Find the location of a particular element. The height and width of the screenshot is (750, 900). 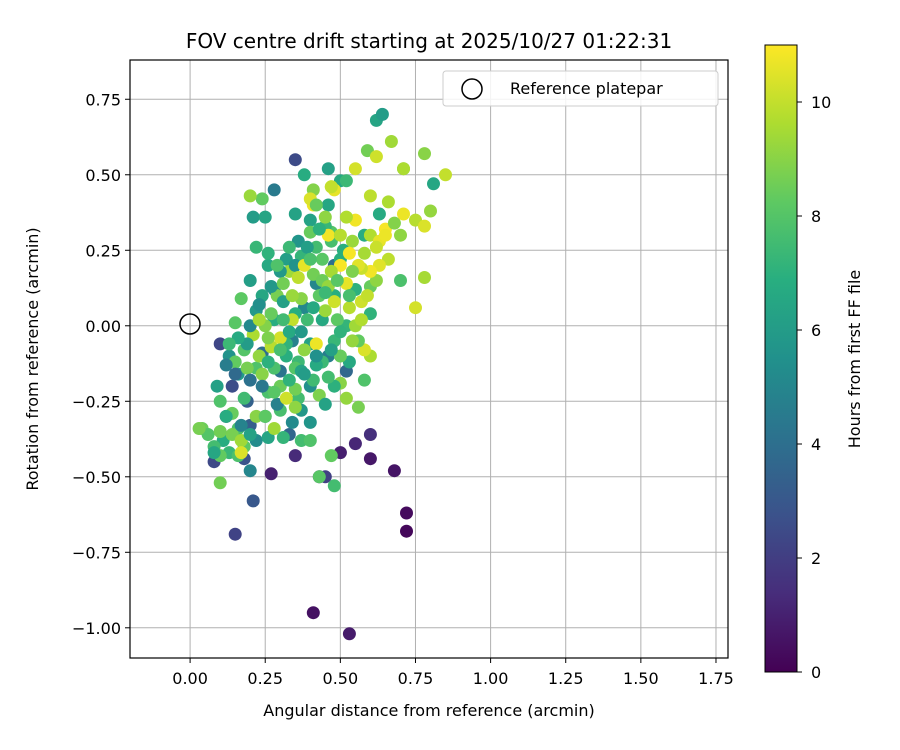

x-tick-label: 0.75 is located at coordinates (416, 678).